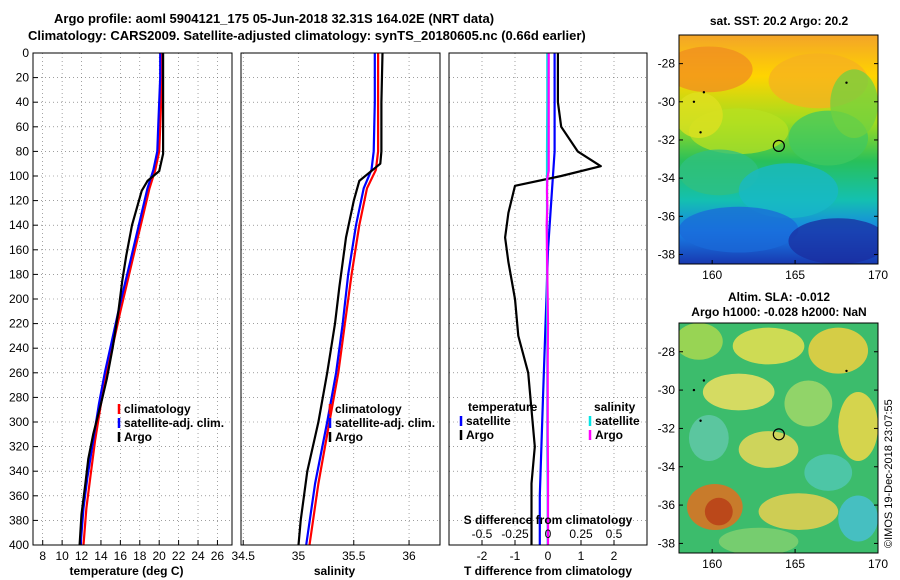  Describe the element at coordinates (889, 473) in the screenshot. I see `imos-credit: ©IMOS 19-Dec-2018 23:07:55` at that location.